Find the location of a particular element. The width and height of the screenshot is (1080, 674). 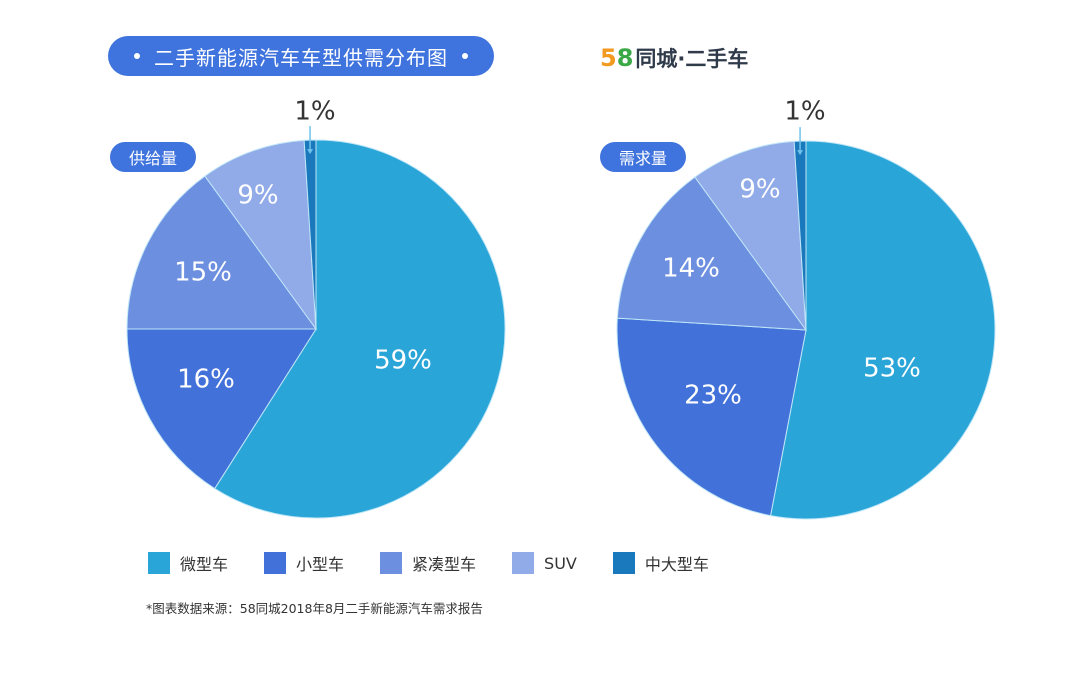

demand-label-compact: 14% is located at coordinates (691, 269).